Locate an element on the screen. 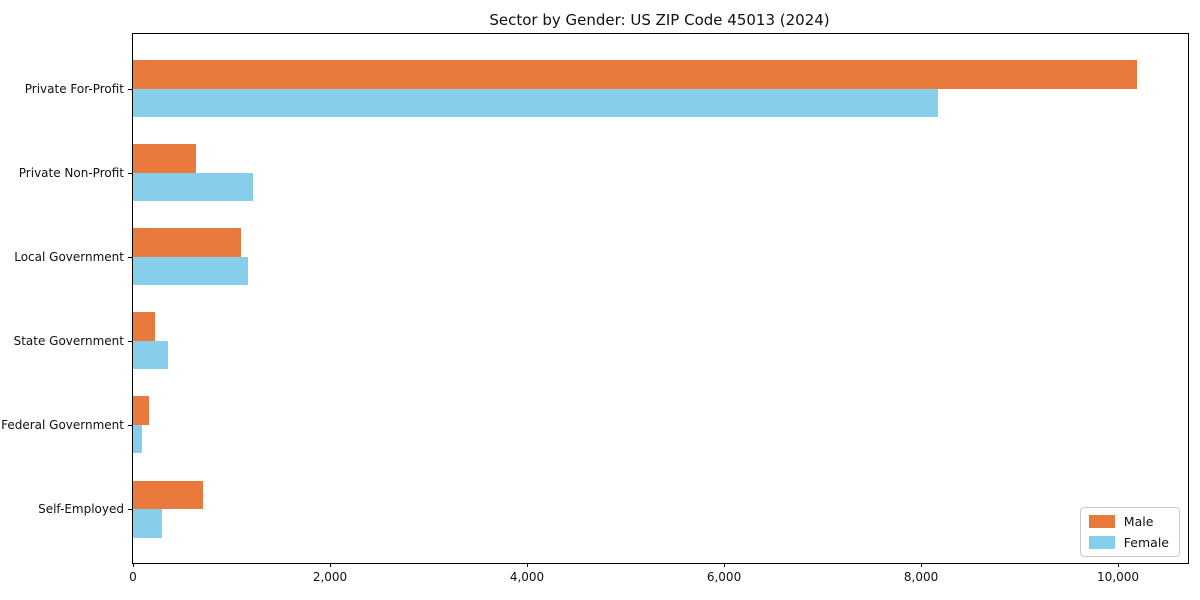  legend-item-male: Male is located at coordinates (1128, 521).